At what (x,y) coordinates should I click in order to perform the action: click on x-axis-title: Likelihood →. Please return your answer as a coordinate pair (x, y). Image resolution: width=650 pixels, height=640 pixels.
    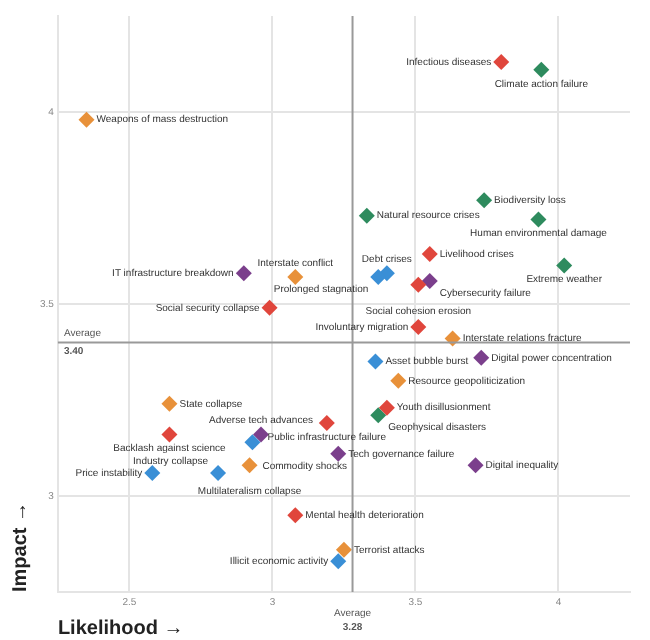
    Looking at the image, I should click on (120, 628).